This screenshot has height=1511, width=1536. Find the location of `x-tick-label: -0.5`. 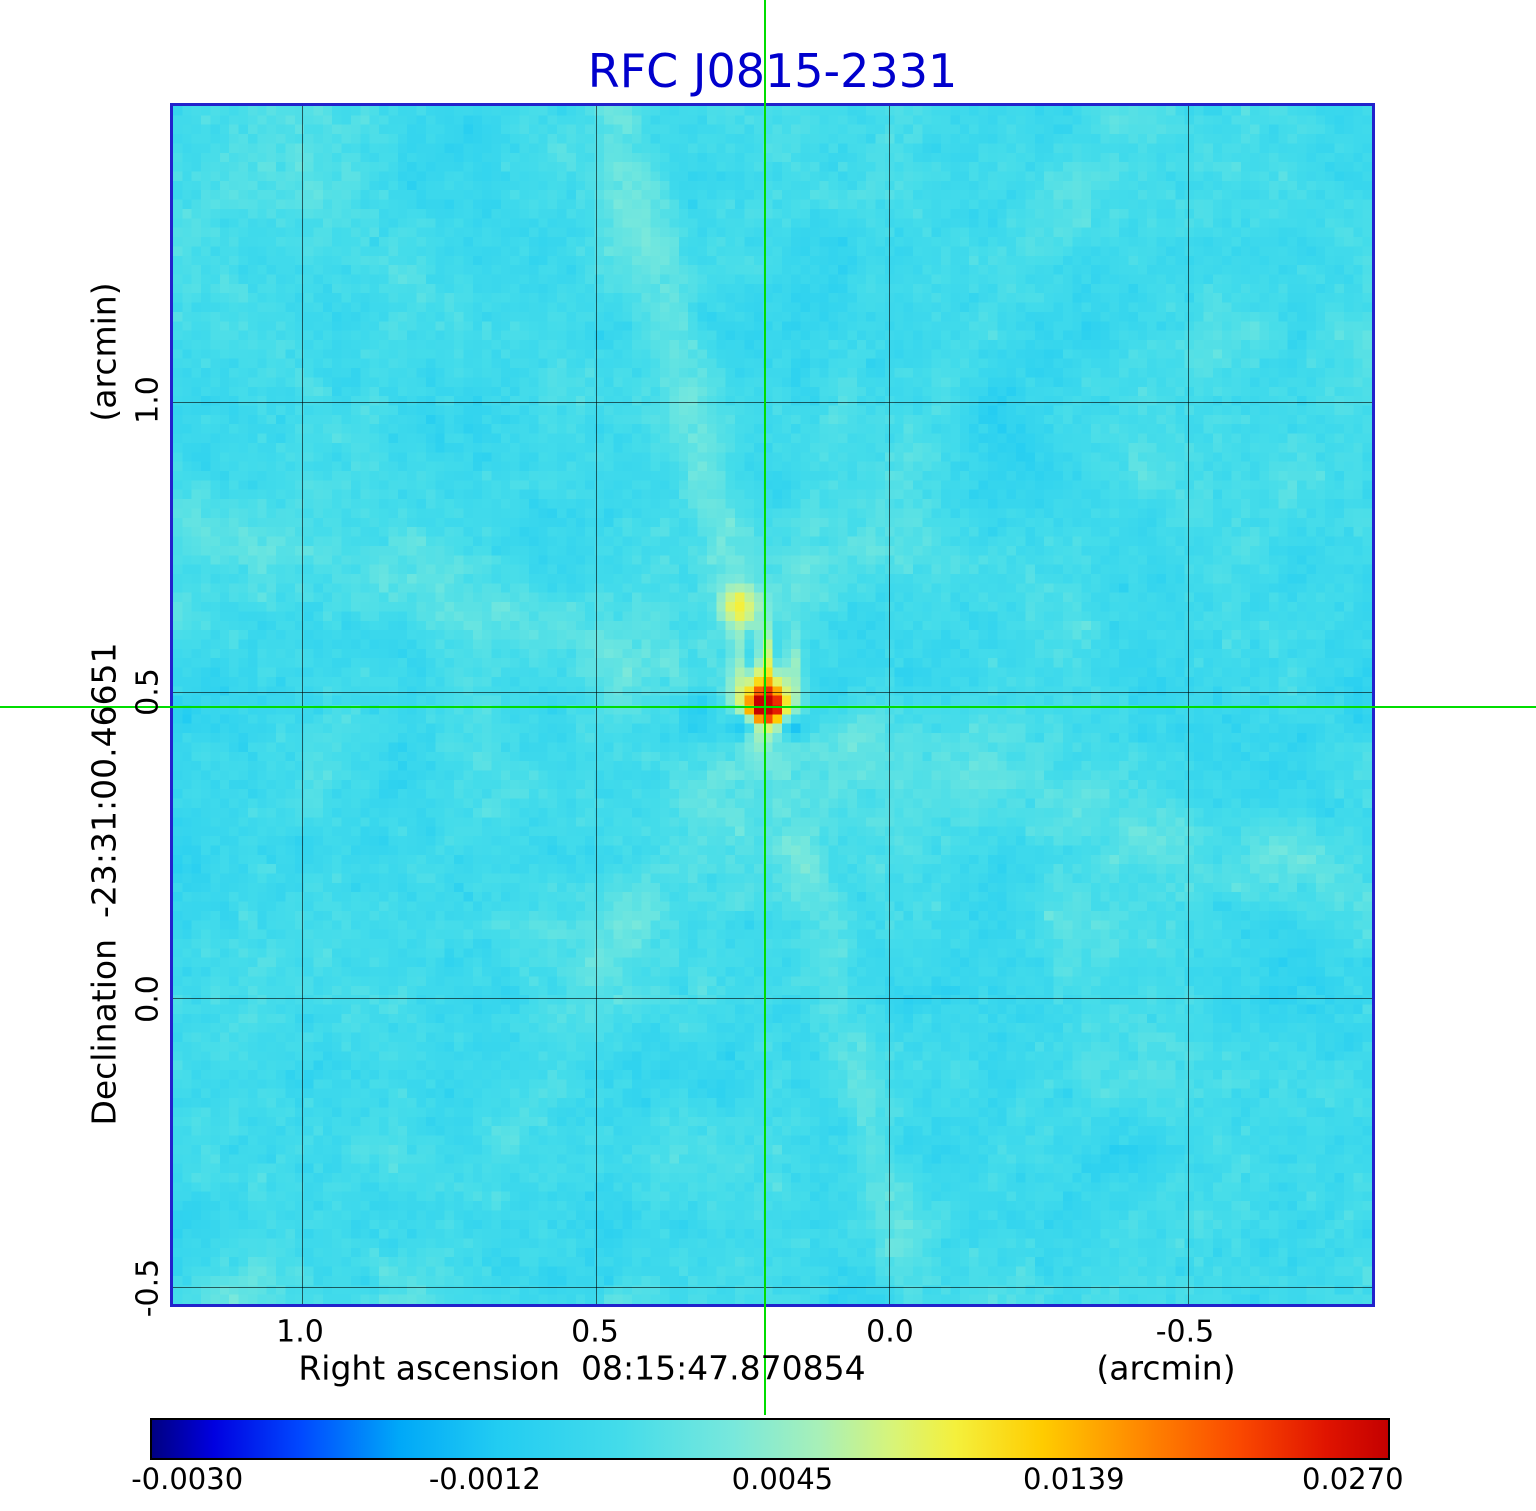

x-tick-label: -0.5 is located at coordinates (1185, 1332).